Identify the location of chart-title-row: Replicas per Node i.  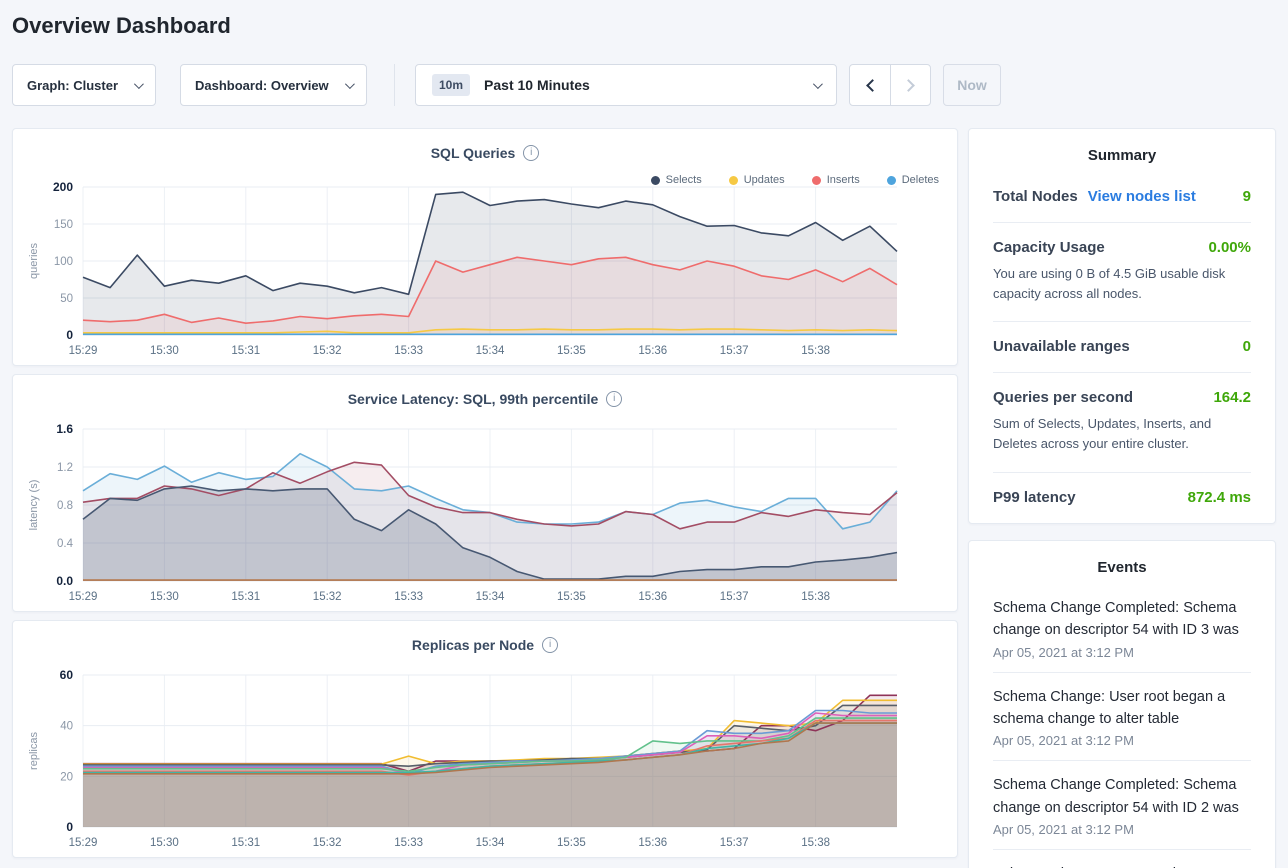
(485, 645).